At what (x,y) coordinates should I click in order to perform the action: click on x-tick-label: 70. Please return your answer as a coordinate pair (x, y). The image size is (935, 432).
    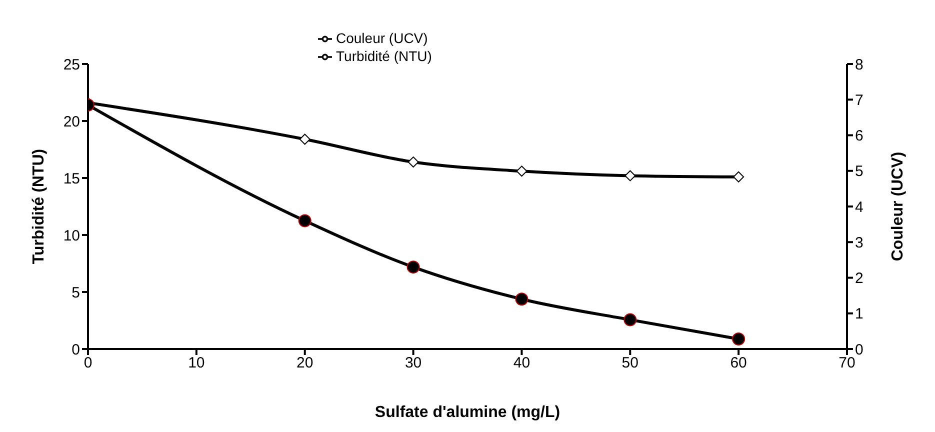
    Looking at the image, I should click on (847, 363).